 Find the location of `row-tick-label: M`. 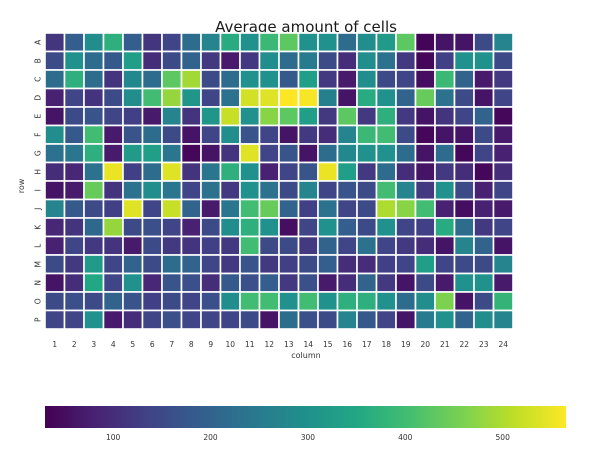

row-tick-label: M is located at coordinates (38, 264).